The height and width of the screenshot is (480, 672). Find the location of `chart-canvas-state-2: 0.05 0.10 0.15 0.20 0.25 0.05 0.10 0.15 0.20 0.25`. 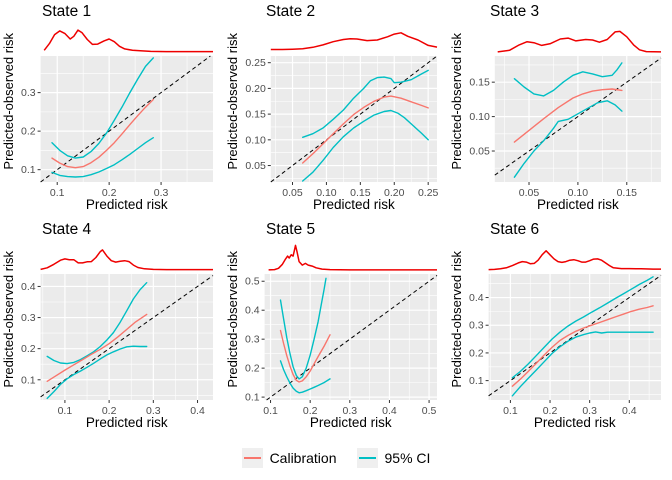

chart-canvas-state-2: 0.05 0.10 0.15 0.20 0.25 0.05 0.10 0.15 0.20 0.25 is located at coordinates (342, 115).